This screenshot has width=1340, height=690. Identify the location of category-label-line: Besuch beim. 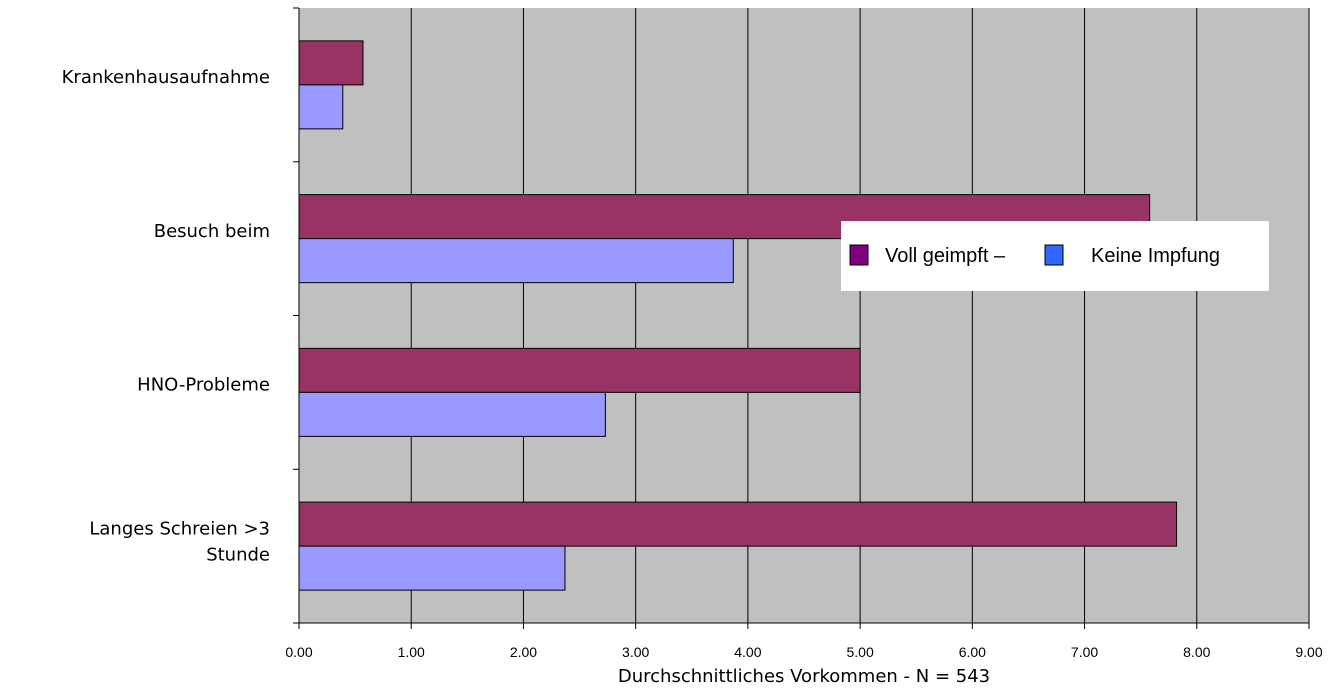
(212, 231).